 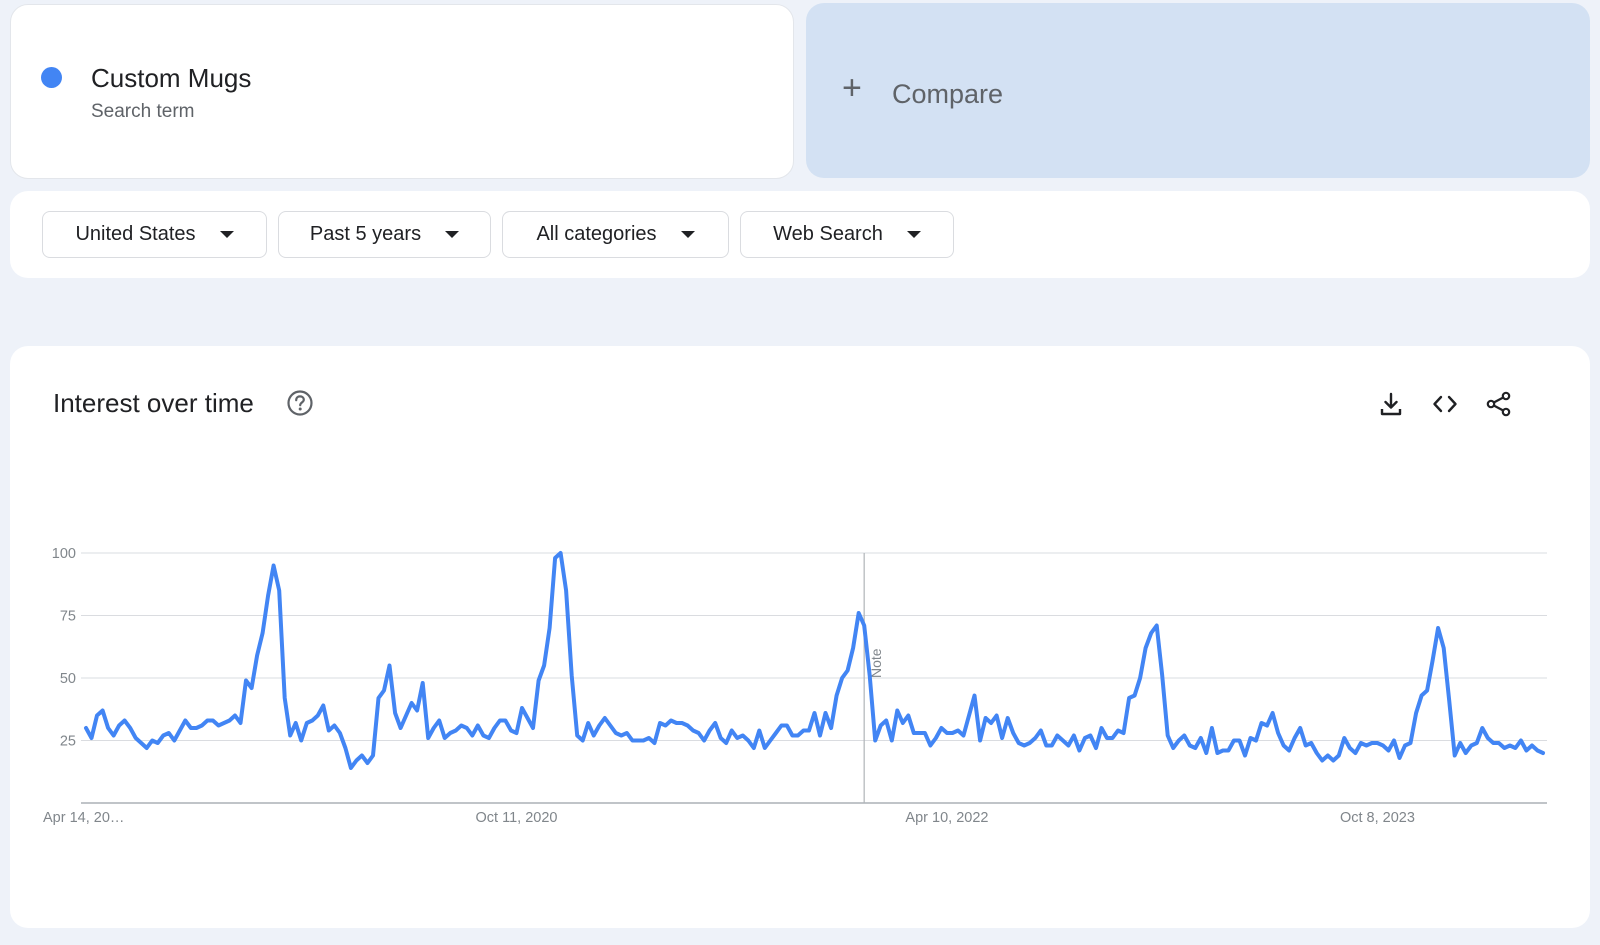 I want to click on help-icon, so click(x=300, y=403).